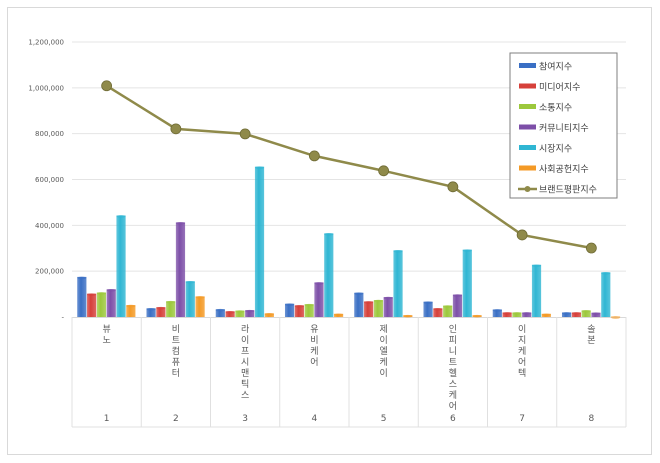  I want to click on rank-label: 7, so click(522, 419).